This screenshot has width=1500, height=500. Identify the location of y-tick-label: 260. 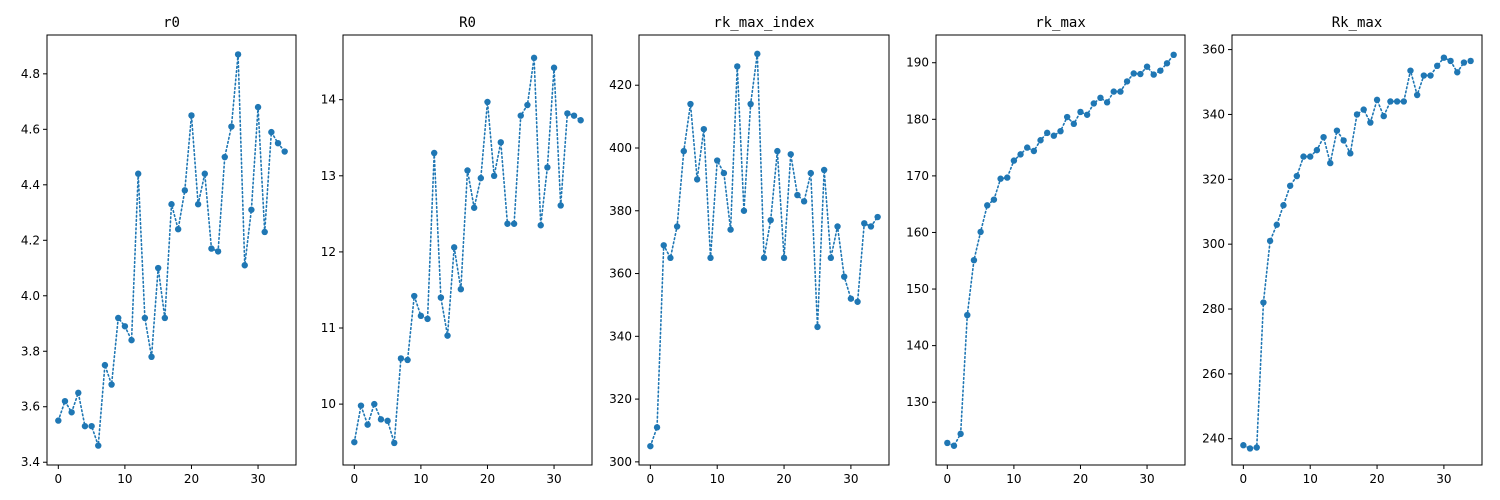
(1213, 374).